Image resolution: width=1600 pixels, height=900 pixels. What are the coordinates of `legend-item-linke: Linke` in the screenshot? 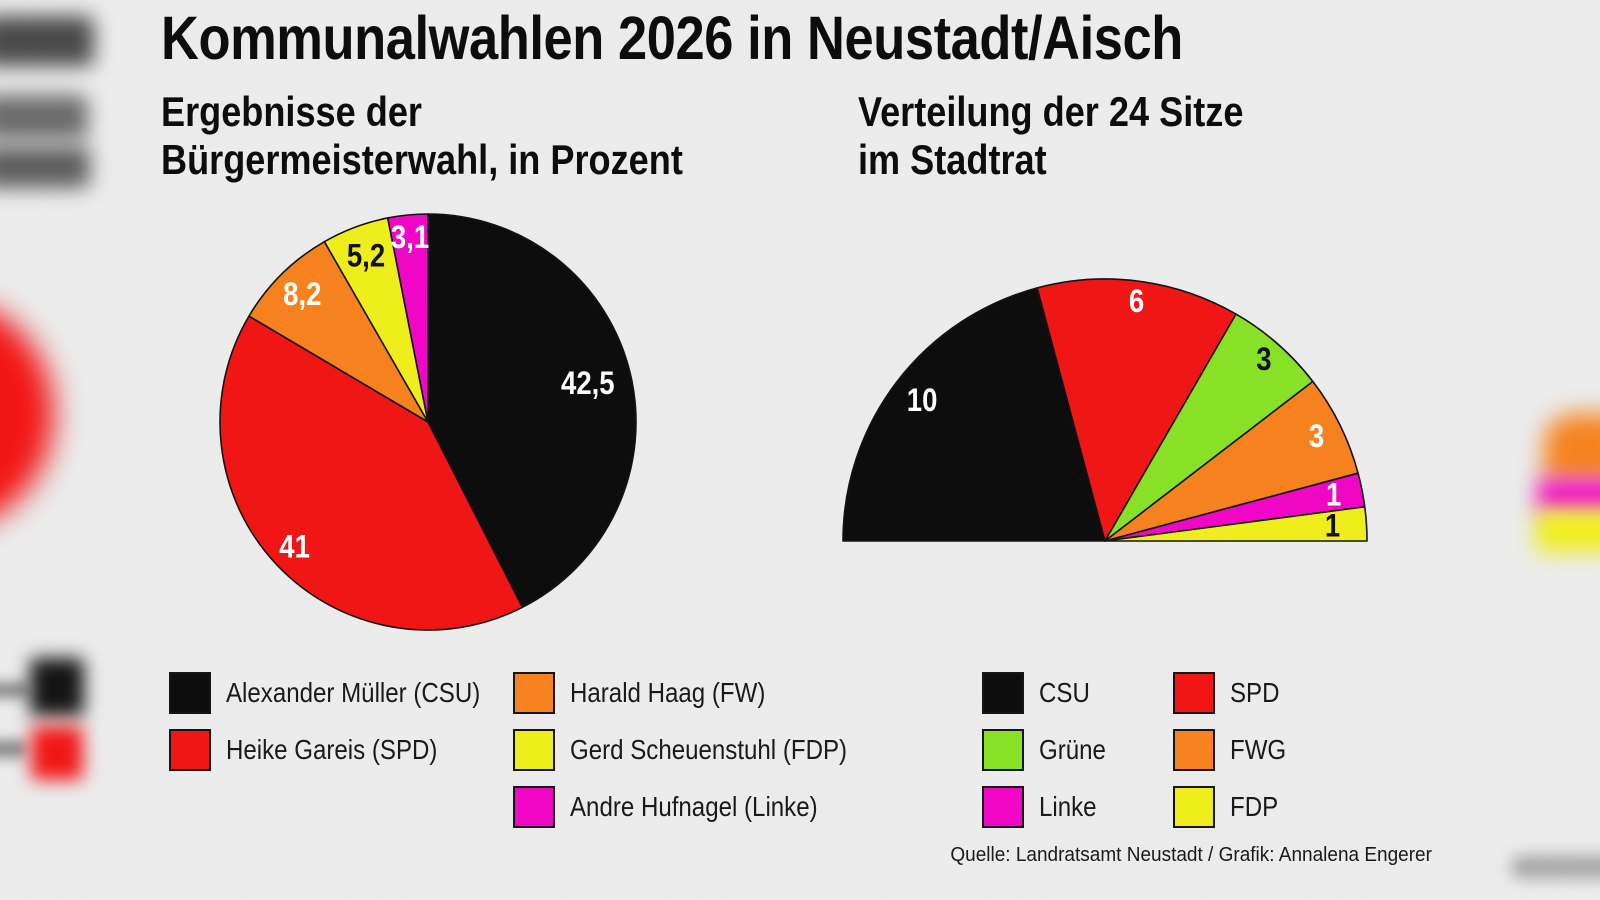 It's located at (1049, 807).